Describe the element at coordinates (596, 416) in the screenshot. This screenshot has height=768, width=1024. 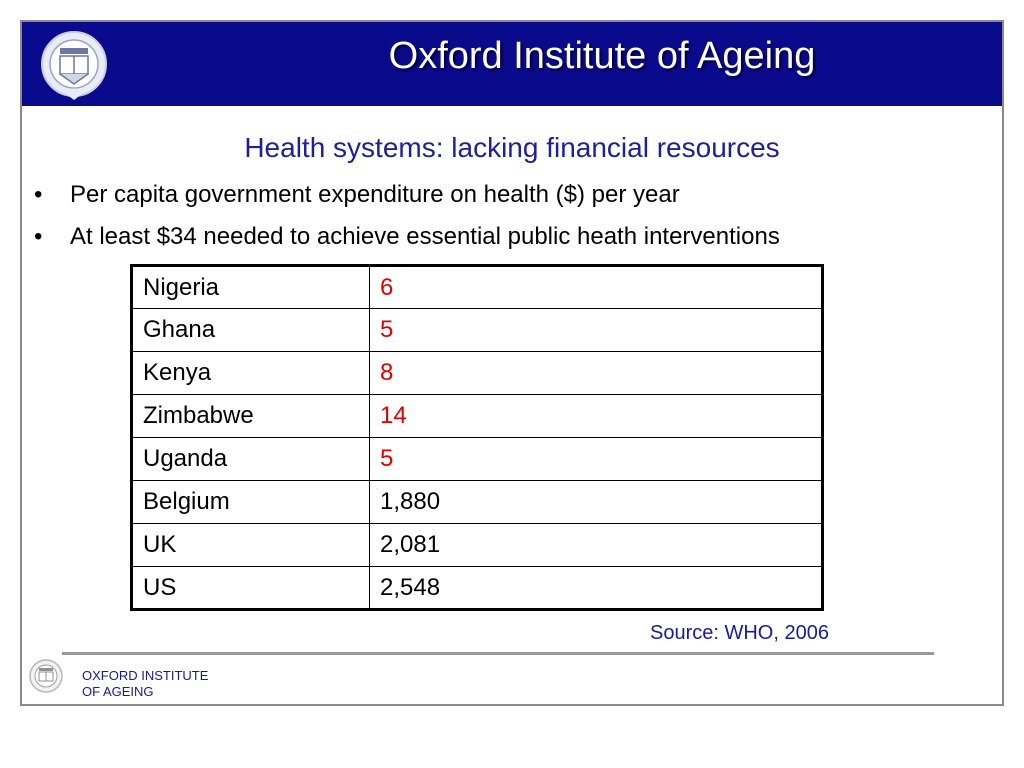
I see `value-cell: 14` at that location.